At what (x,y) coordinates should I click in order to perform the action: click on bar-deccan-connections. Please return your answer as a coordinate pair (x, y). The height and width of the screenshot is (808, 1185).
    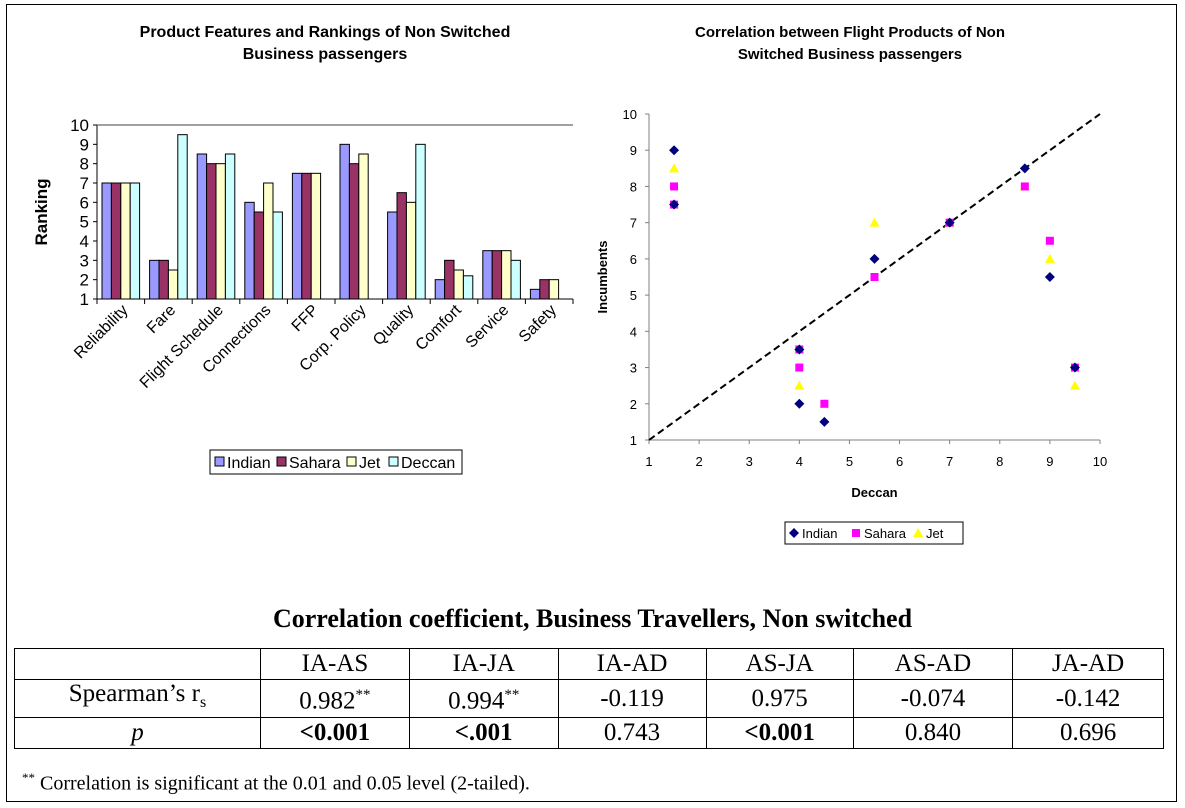
    Looking at the image, I should click on (277, 255).